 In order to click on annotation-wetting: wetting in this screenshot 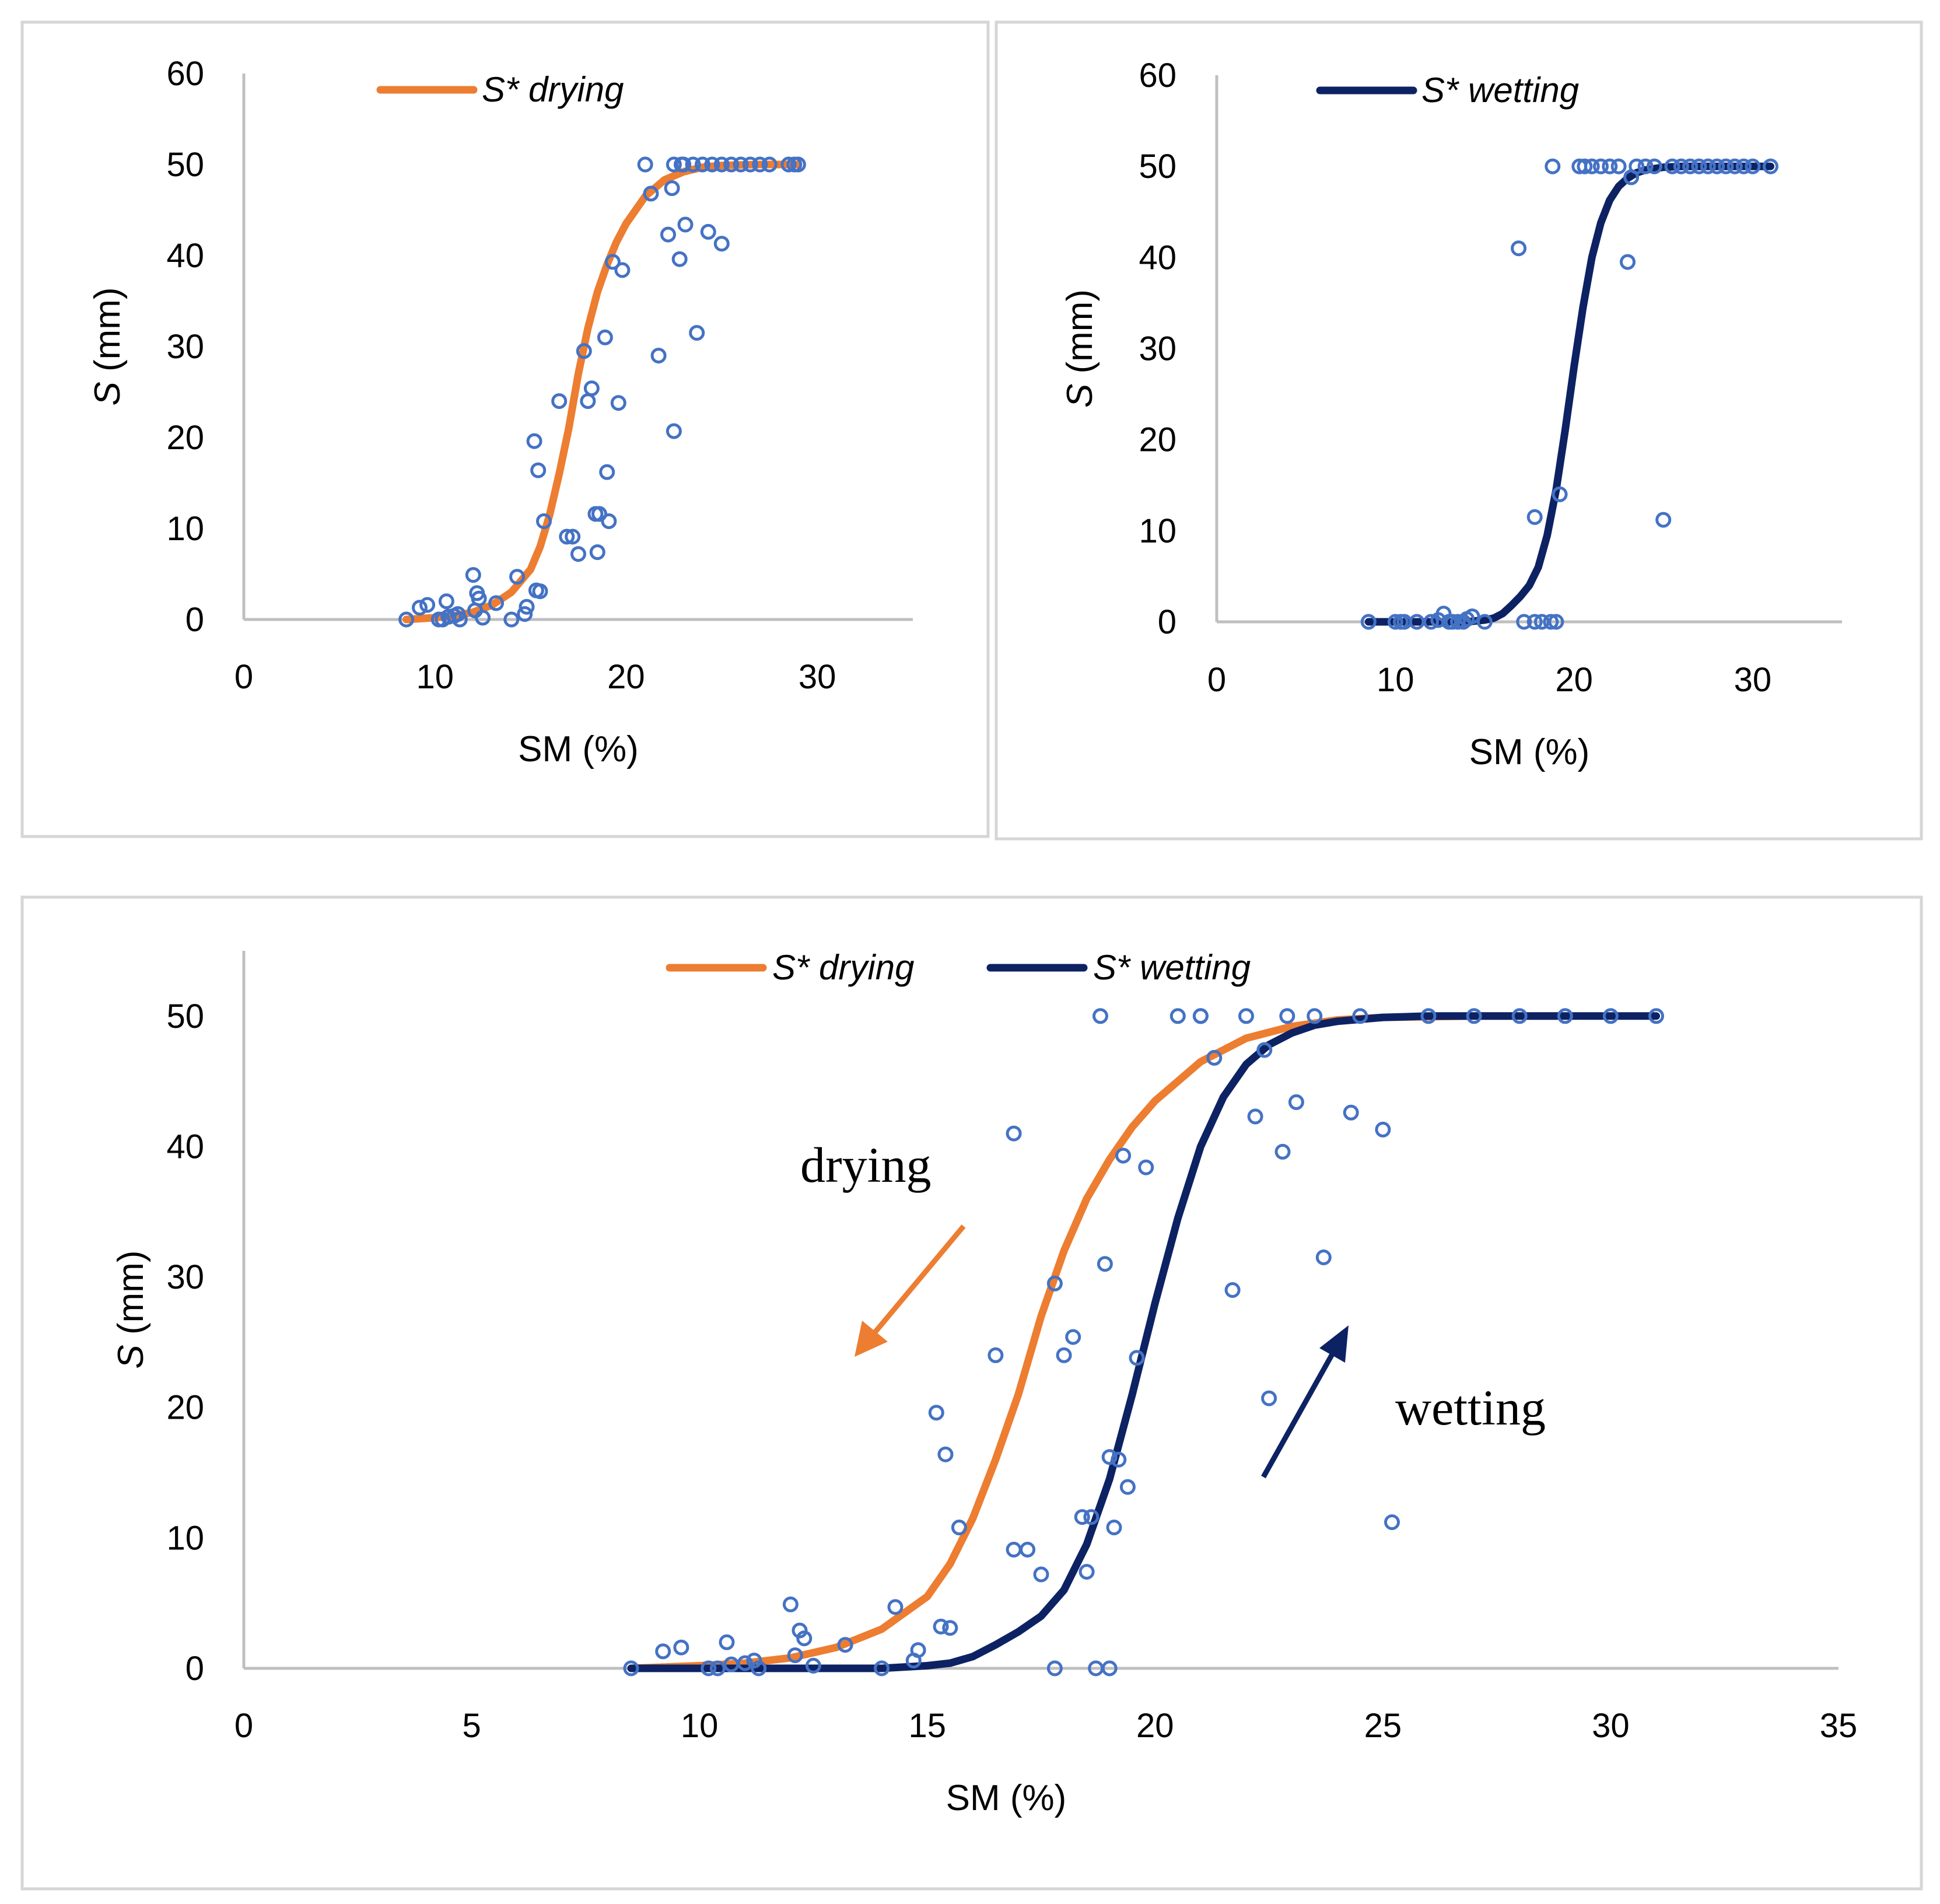, I will do `click(1470, 1408)`.